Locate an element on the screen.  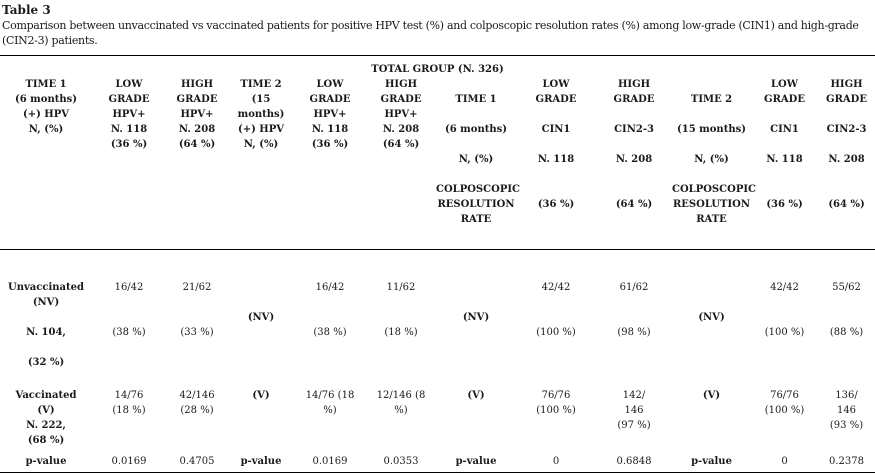
header-cell-low-grade-cin1-1: LOW GRADE CIN1 N. 118 (36 %) is located at coordinates (556, 144).